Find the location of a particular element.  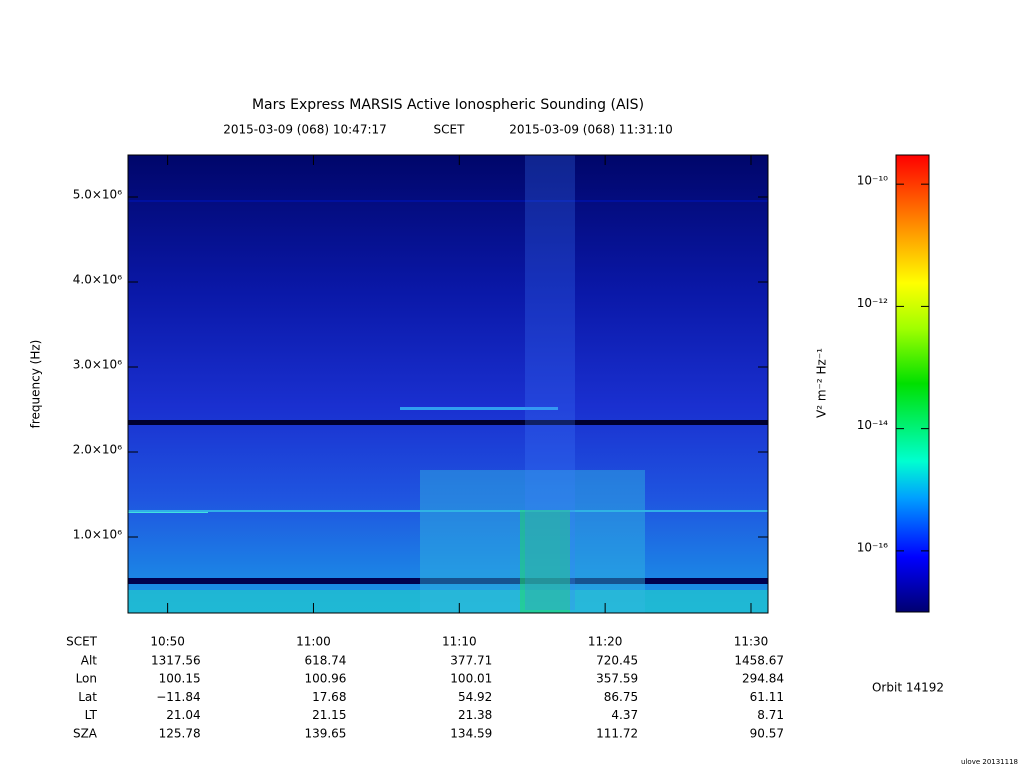

colorbar-tick-label: 10⁻¹² is located at coordinates (872, 303).